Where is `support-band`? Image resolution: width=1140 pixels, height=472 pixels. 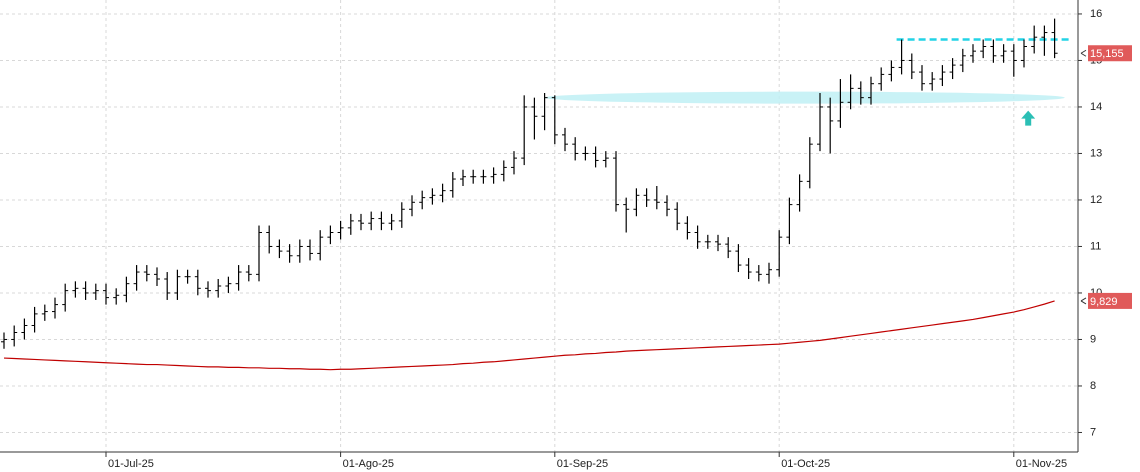 support-band is located at coordinates (804, 97).